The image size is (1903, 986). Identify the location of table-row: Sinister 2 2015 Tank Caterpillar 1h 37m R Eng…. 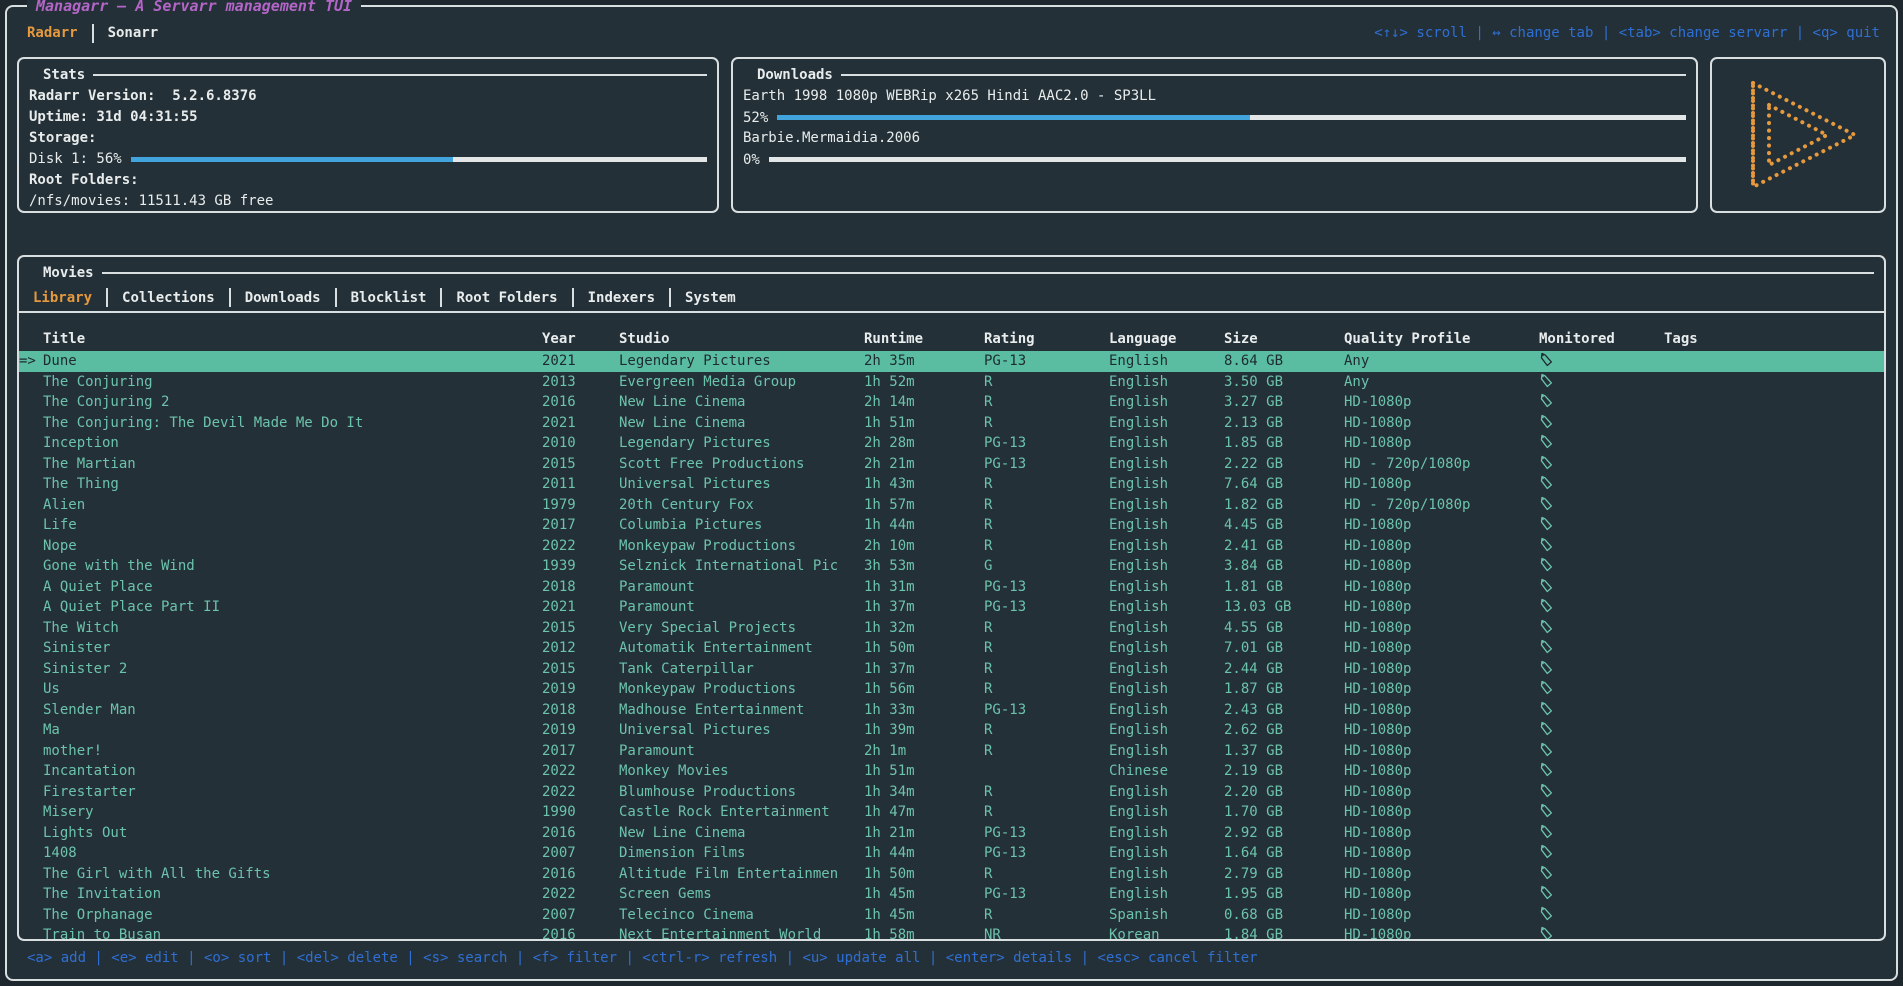
(951, 669).